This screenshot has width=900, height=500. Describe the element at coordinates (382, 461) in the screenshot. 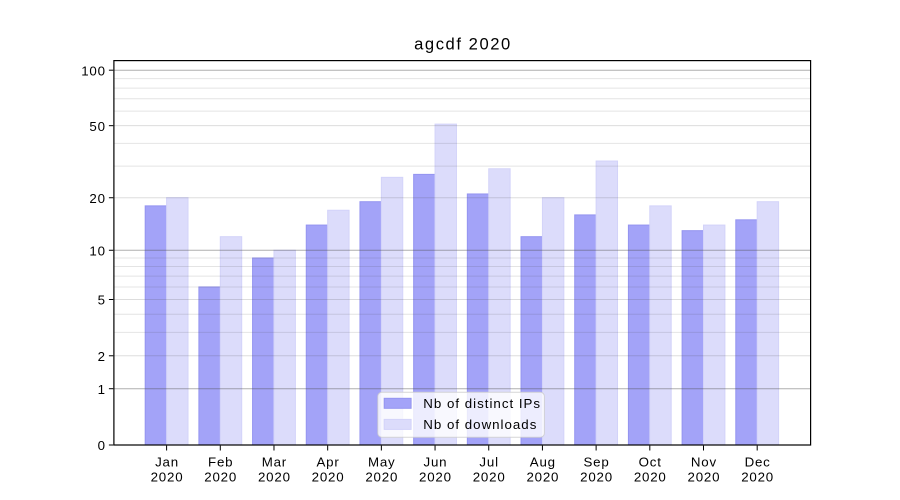

I see `svg-text: May` at that location.